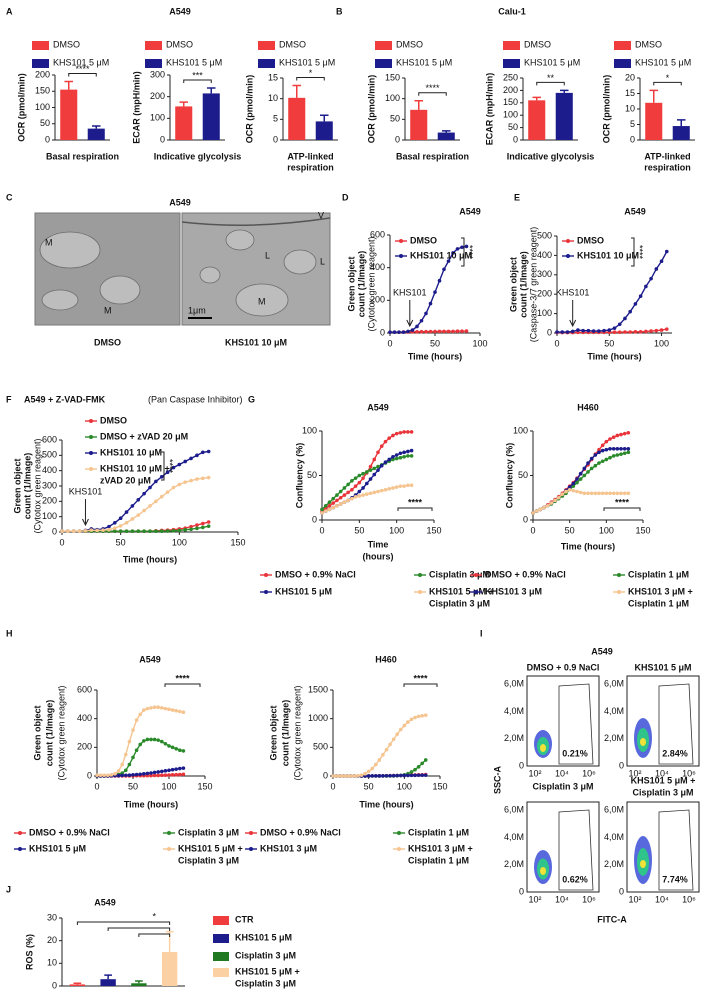  What do you see at coordinates (262, 301) in the screenshot?
I see `organelle-label: M` at bounding box center [262, 301].